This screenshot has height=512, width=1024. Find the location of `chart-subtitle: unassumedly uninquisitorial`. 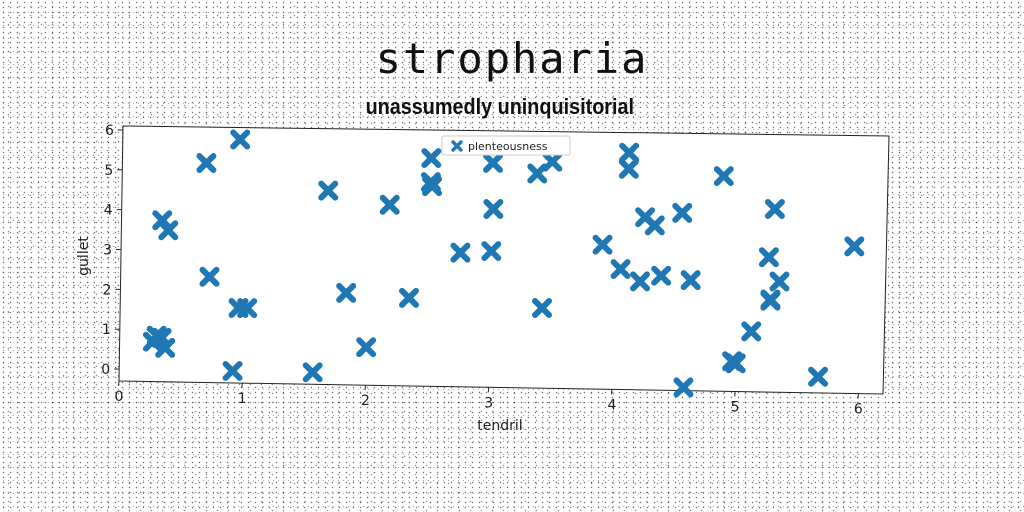

chart-subtitle: unassumedly uninquisitorial is located at coordinates (500, 106).